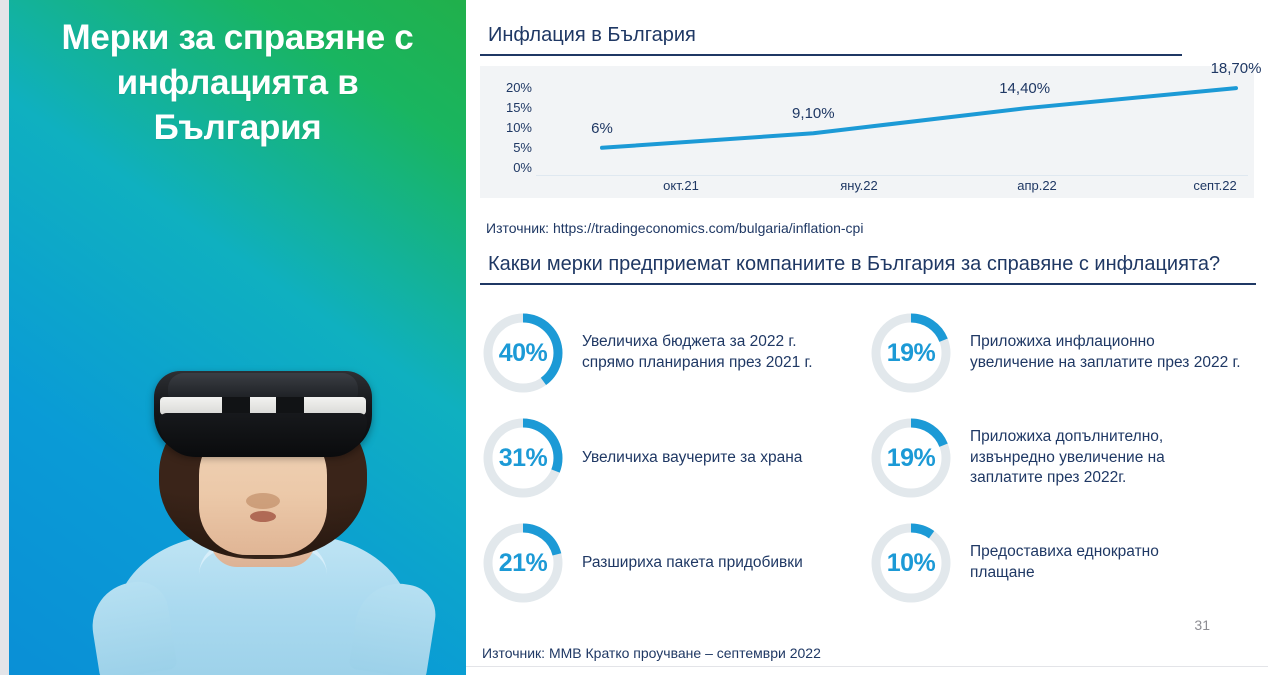 The height and width of the screenshot is (675, 1268). I want to click on donut-percent-label: 31%, so click(523, 457).